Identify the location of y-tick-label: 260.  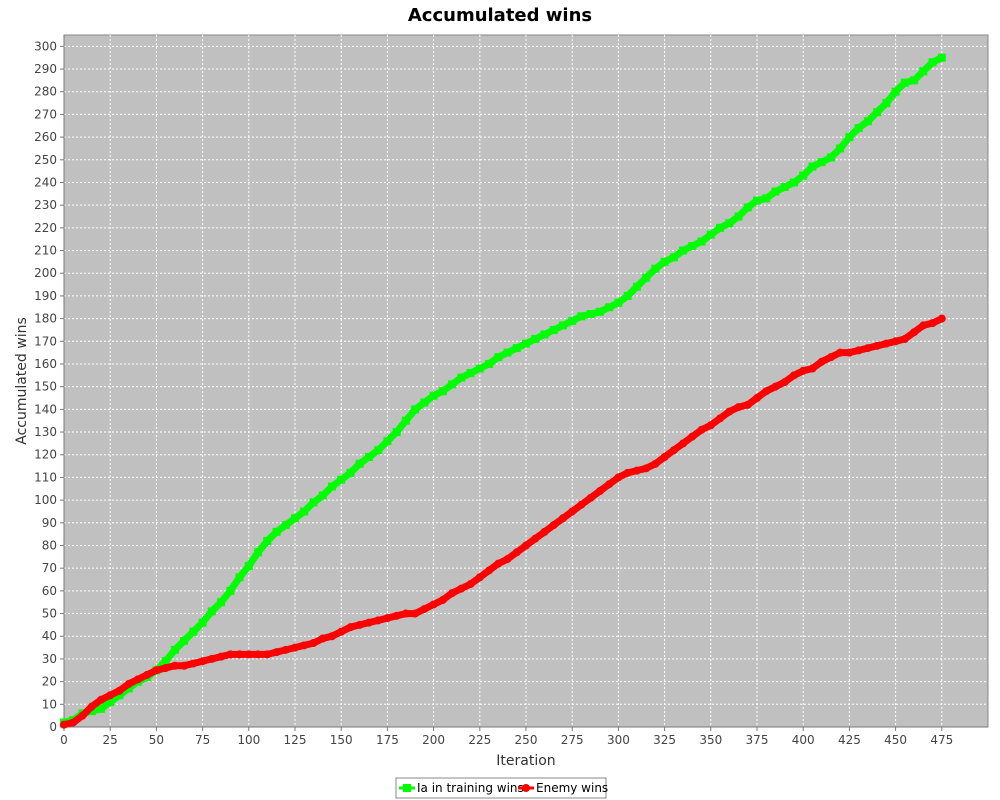
(45, 137).